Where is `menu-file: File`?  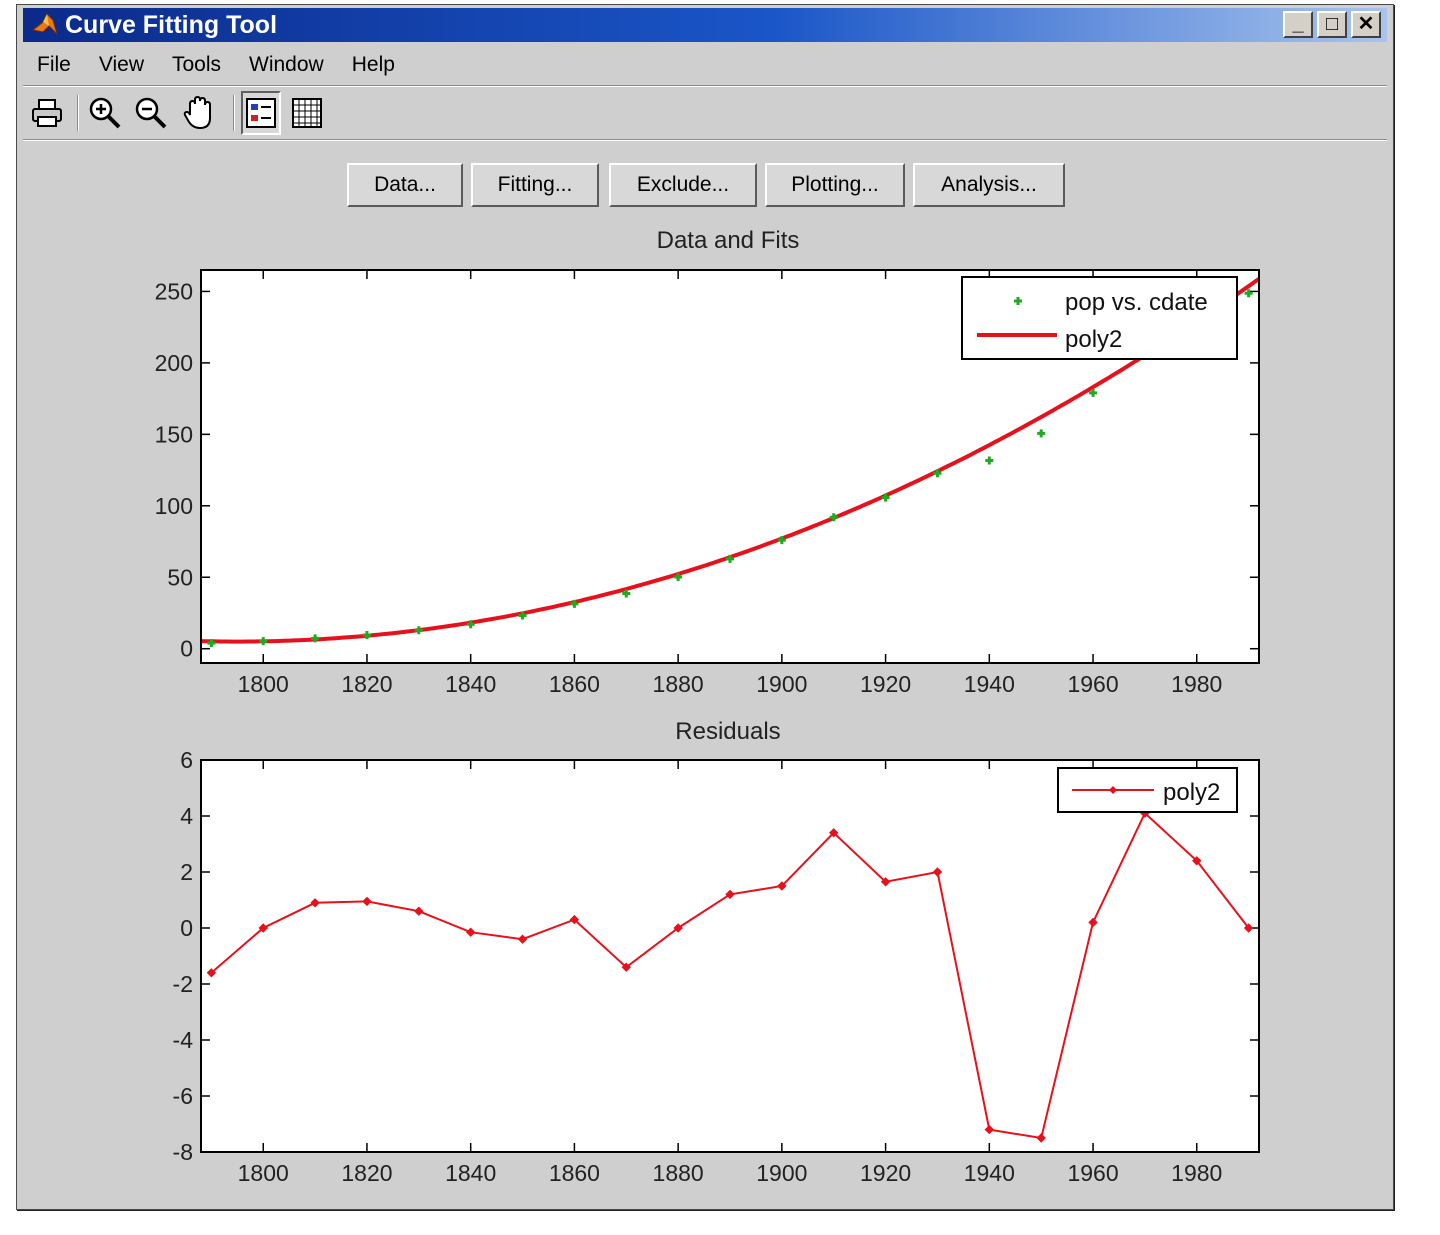
menu-file: File is located at coordinates (54, 64).